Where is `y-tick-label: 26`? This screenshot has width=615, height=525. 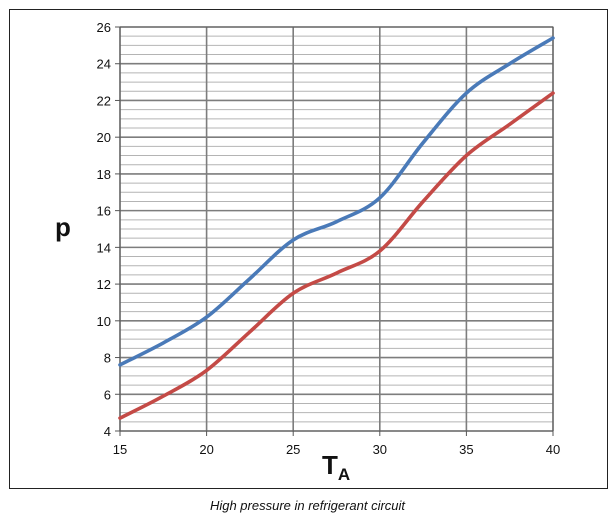 y-tick-label: 26 is located at coordinates (104, 27).